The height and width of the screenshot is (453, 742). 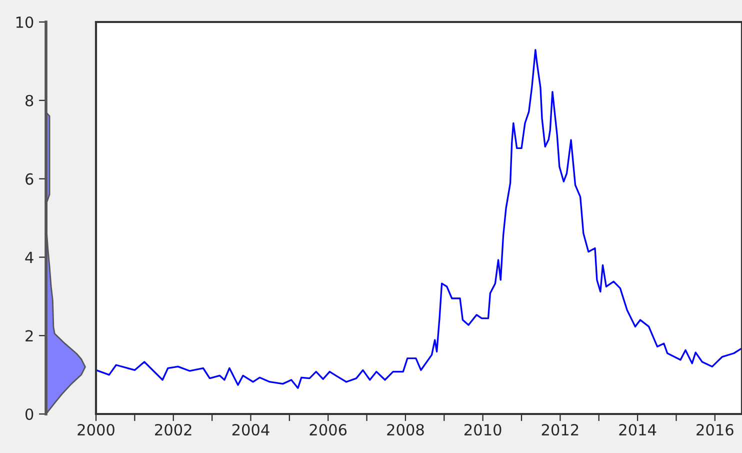 What do you see at coordinates (96, 430) in the screenshot?
I see `x-tick-label: 2000` at bounding box center [96, 430].